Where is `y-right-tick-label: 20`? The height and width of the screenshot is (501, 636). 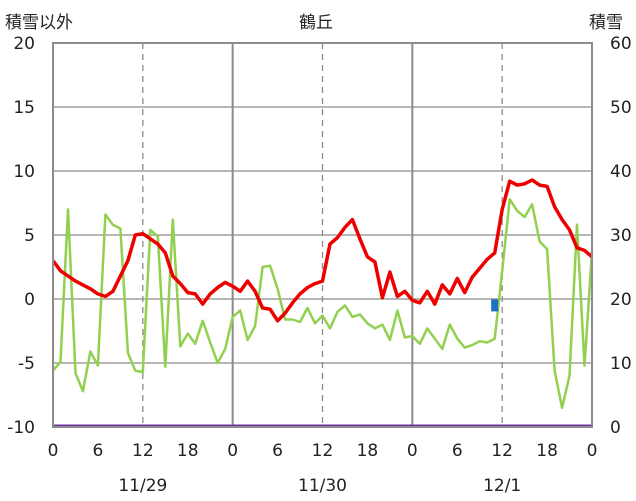 y-right-tick-label: 20 is located at coordinates (621, 300).